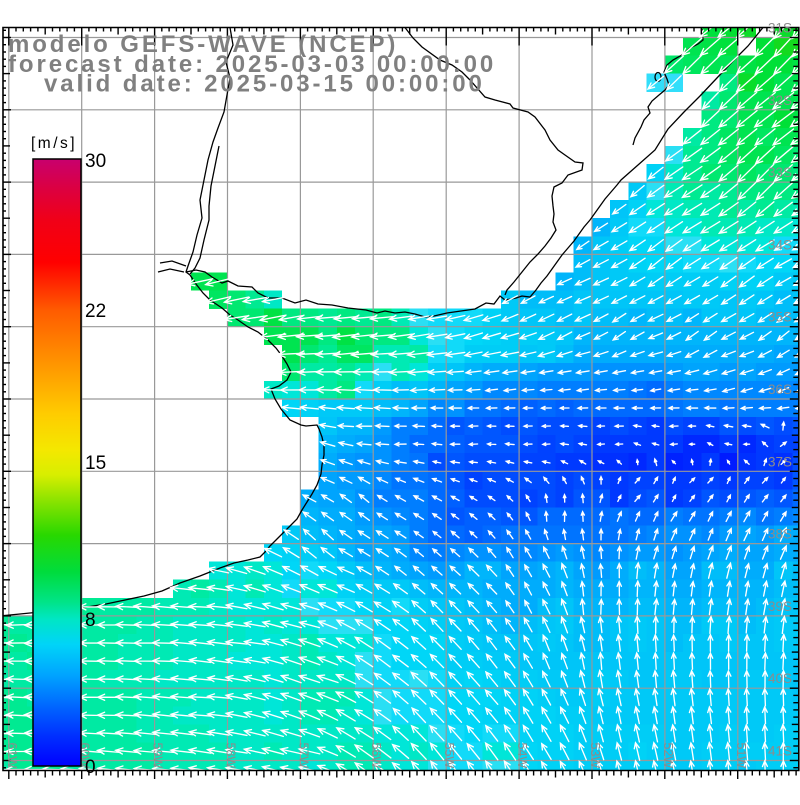  What do you see at coordinates (90, 620) in the screenshot?
I see `svg-text: 8` at bounding box center [90, 620].